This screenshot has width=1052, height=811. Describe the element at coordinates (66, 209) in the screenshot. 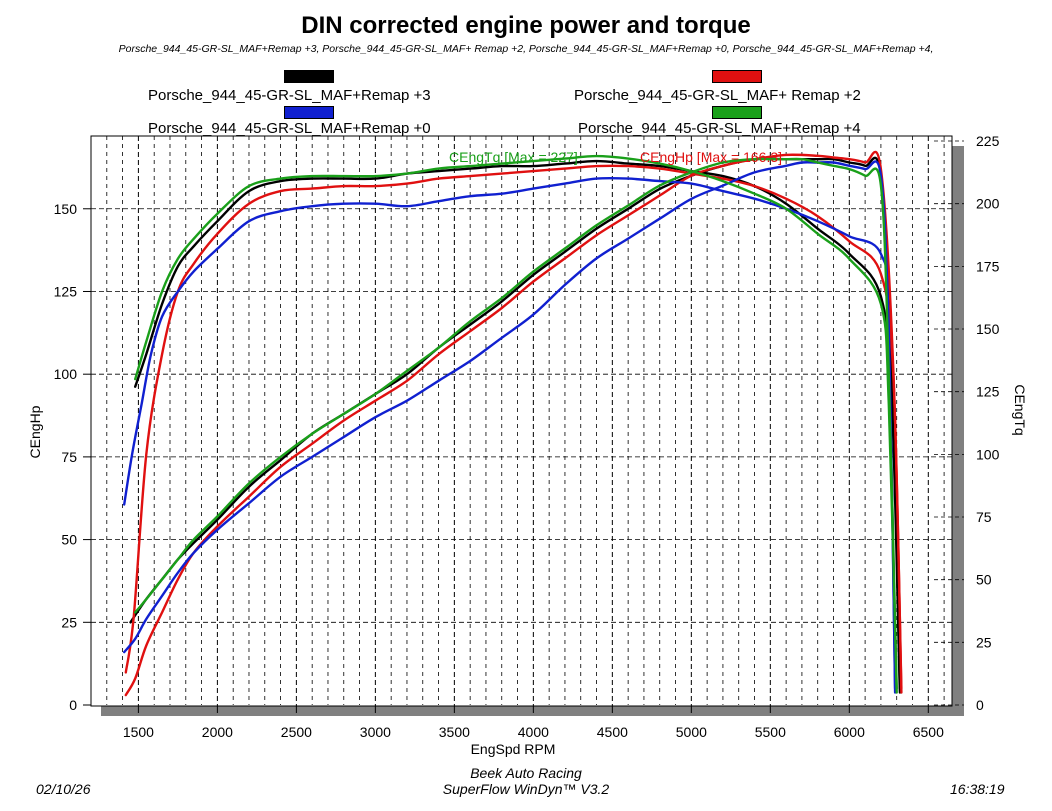

I see `y-left-tick-label: 150` at that location.